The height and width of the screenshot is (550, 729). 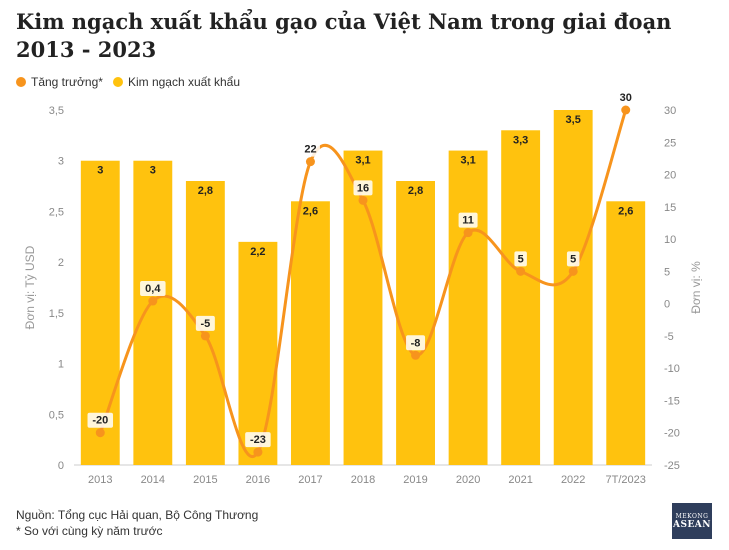 I want to click on growth-data-label: -8, so click(x=416, y=343).